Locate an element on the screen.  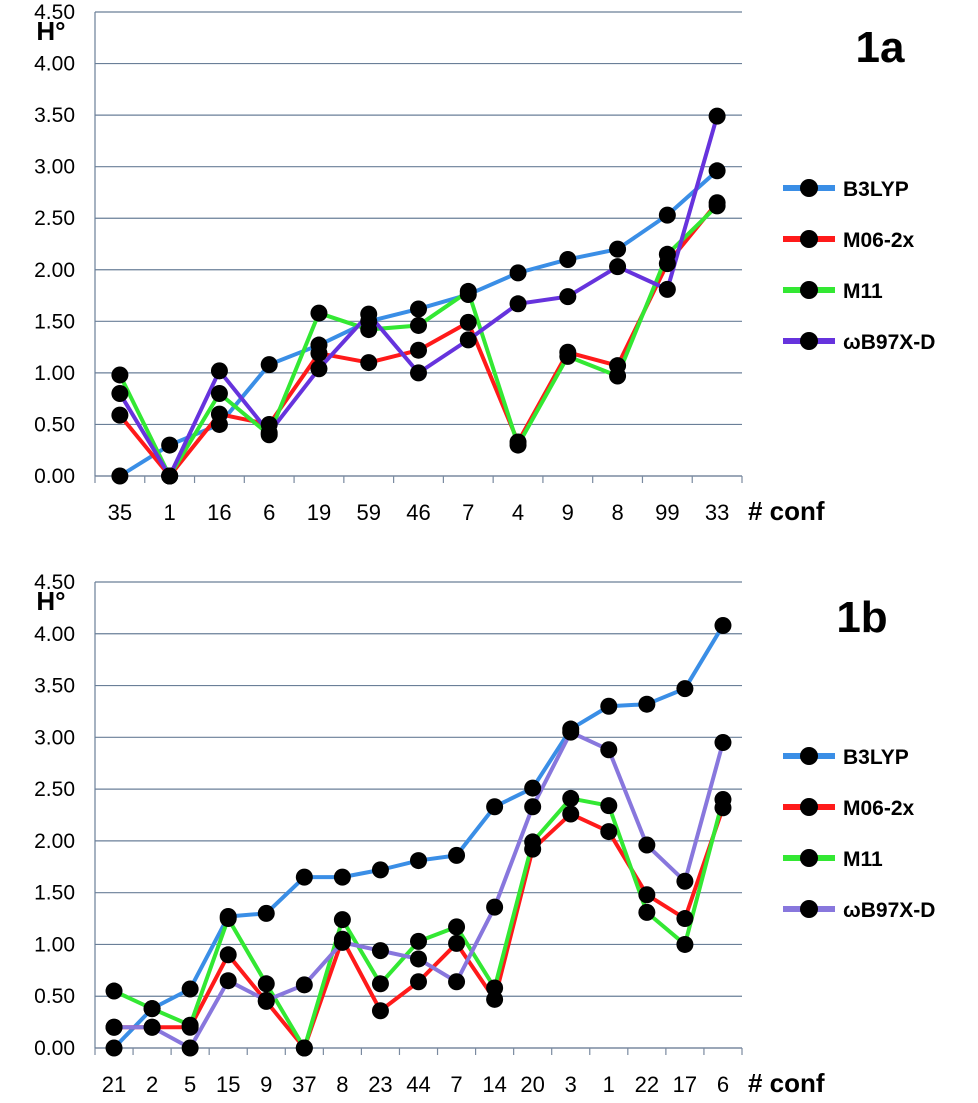
x-tick-label: 21 is located at coordinates (114, 1084).